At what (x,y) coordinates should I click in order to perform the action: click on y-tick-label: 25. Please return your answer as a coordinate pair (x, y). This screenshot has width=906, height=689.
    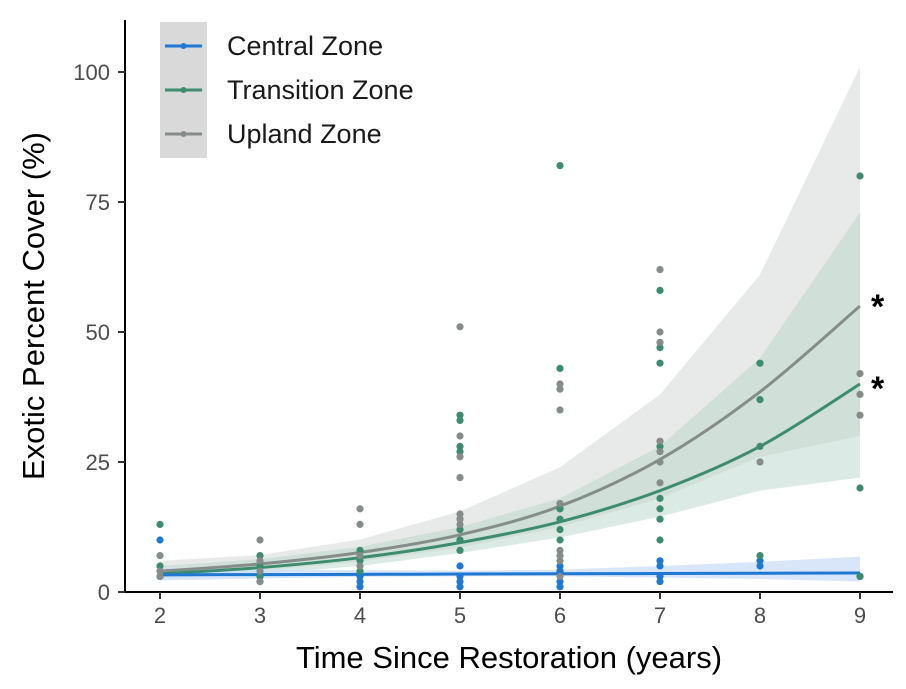
    Looking at the image, I should click on (98, 462).